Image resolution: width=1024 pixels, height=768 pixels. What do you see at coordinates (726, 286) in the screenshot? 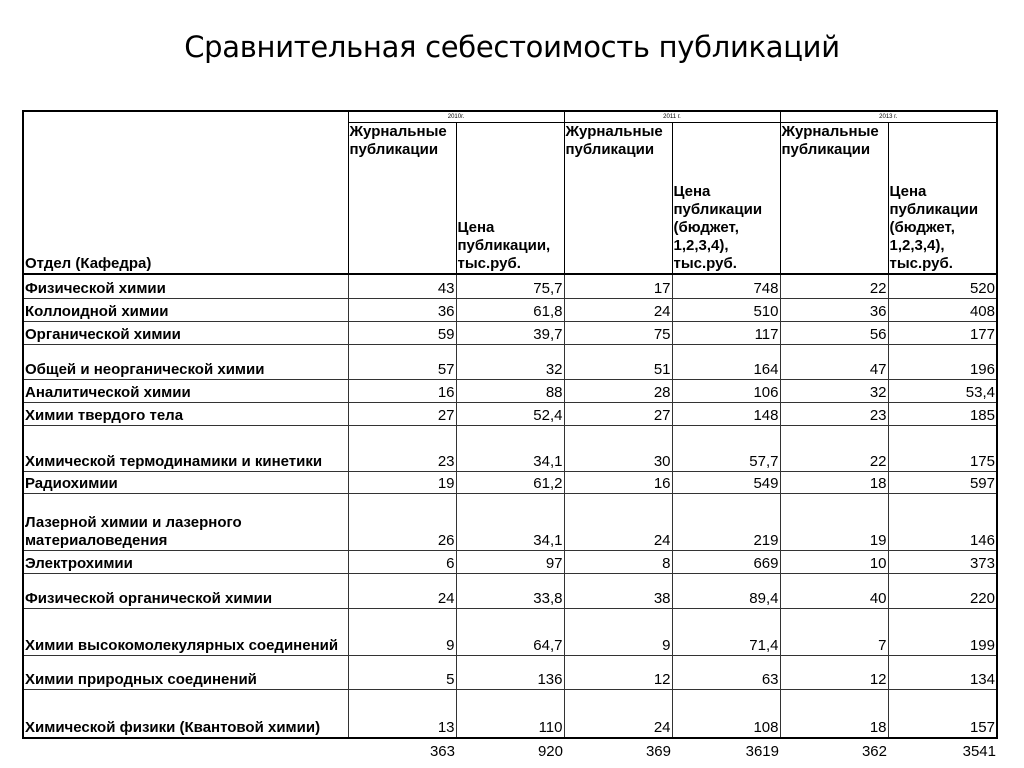
I see `cell-value: 748` at bounding box center [726, 286].